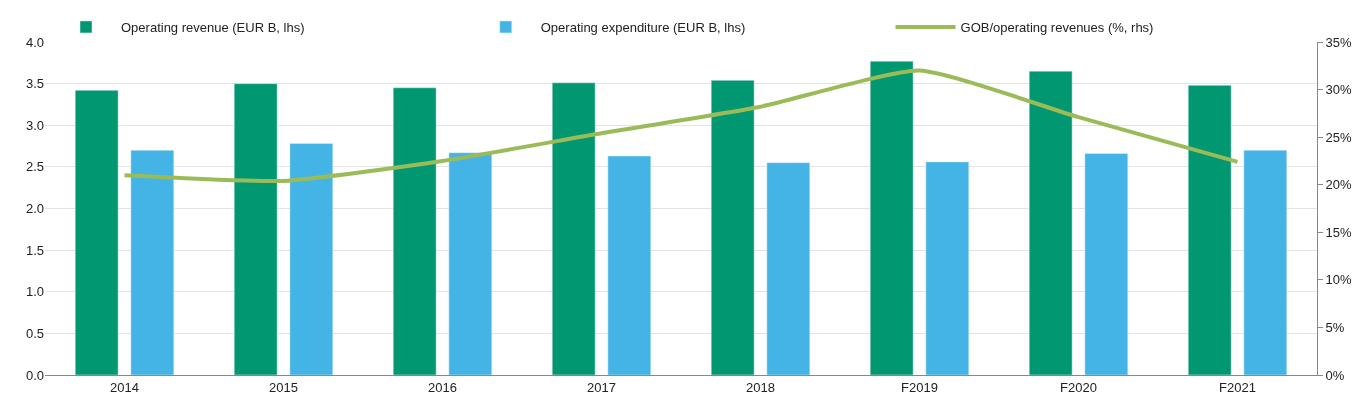 The image size is (1372, 407). What do you see at coordinates (1237, 387) in the screenshot?
I see `x-tick-label: F2021` at bounding box center [1237, 387].